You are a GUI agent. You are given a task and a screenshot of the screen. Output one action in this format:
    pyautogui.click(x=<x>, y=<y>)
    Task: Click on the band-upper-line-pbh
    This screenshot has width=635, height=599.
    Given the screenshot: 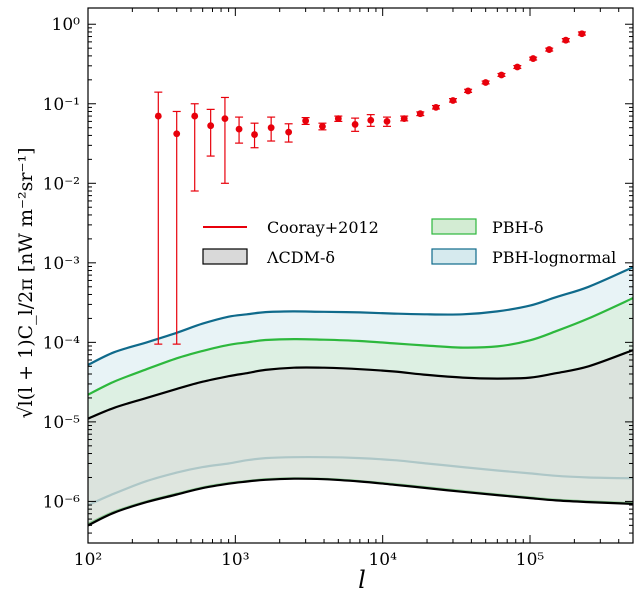 What is the action you would take?
    pyautogui.click(x=360, y=346)
    